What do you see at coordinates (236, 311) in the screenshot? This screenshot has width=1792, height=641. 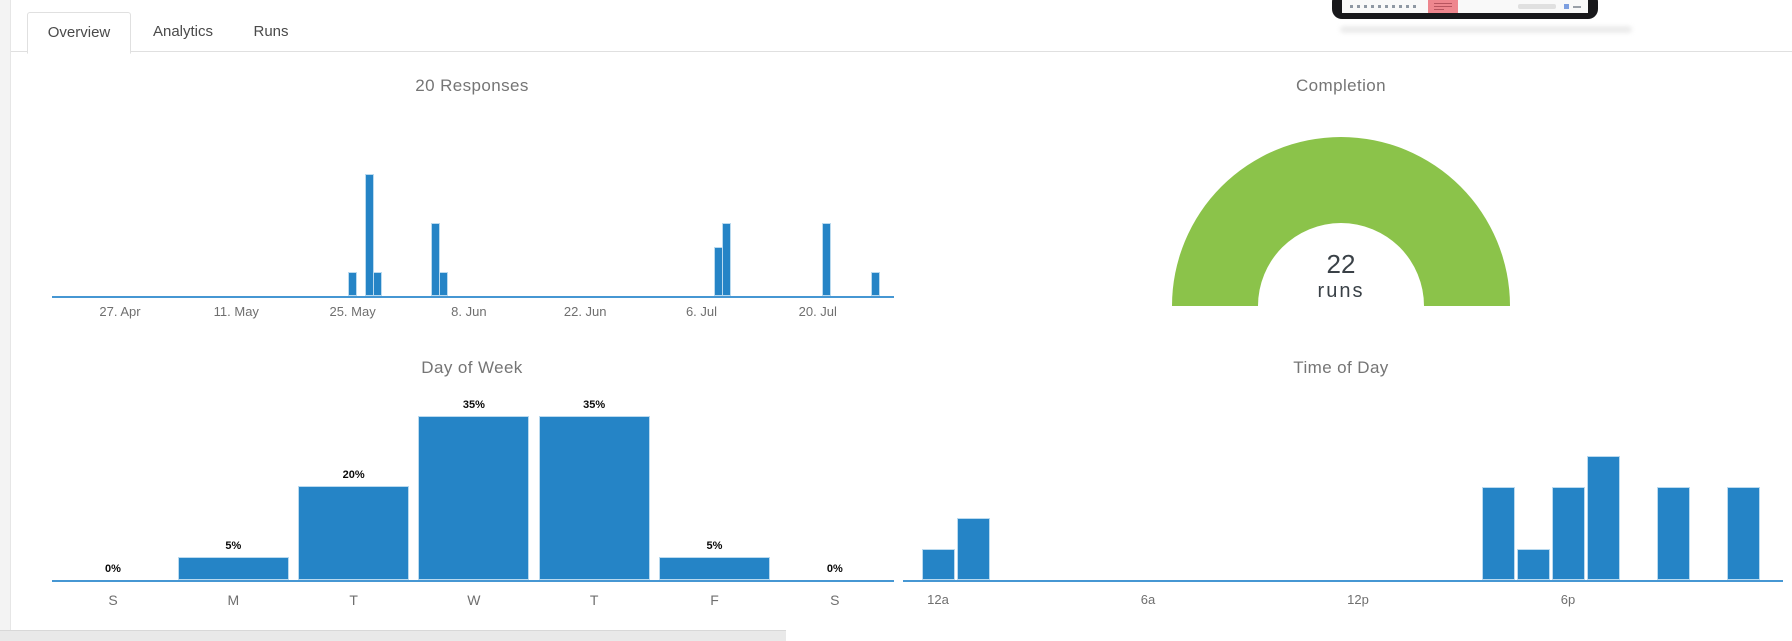 I see `responses-axis-tick-label: 11. May` at bounding box center [236, 311].